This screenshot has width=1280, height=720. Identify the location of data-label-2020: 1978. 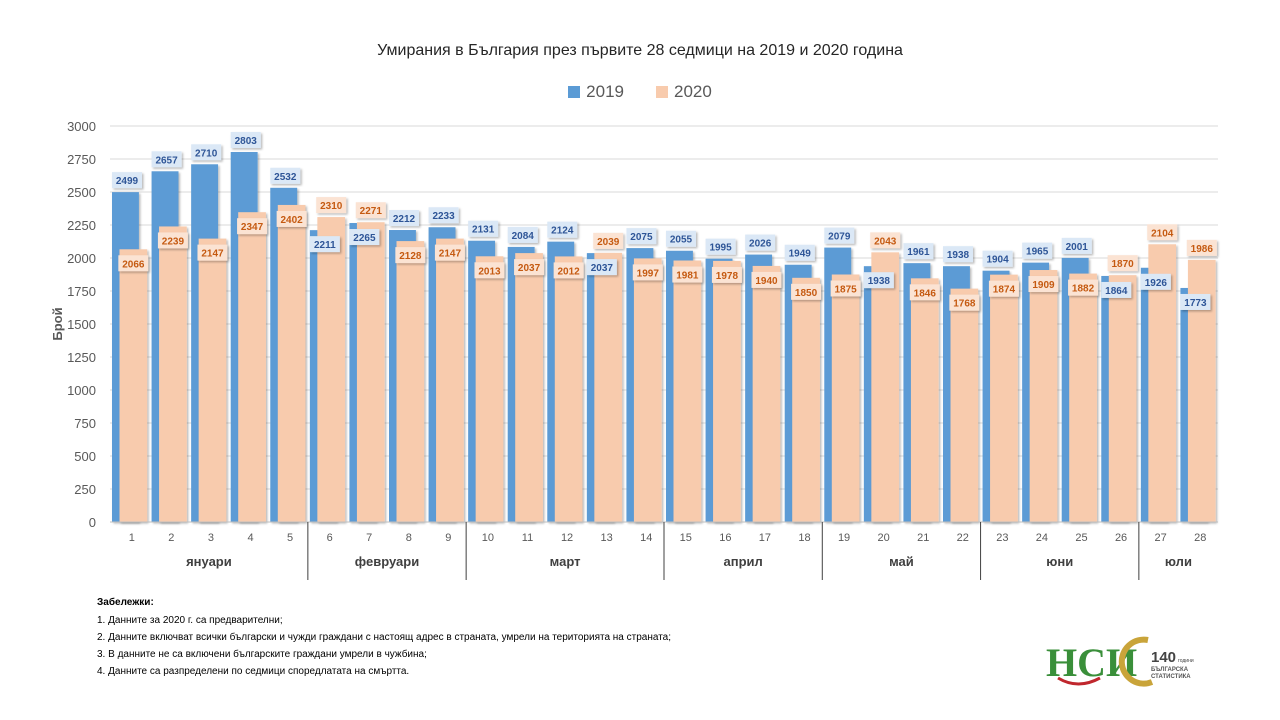
(727, 276).